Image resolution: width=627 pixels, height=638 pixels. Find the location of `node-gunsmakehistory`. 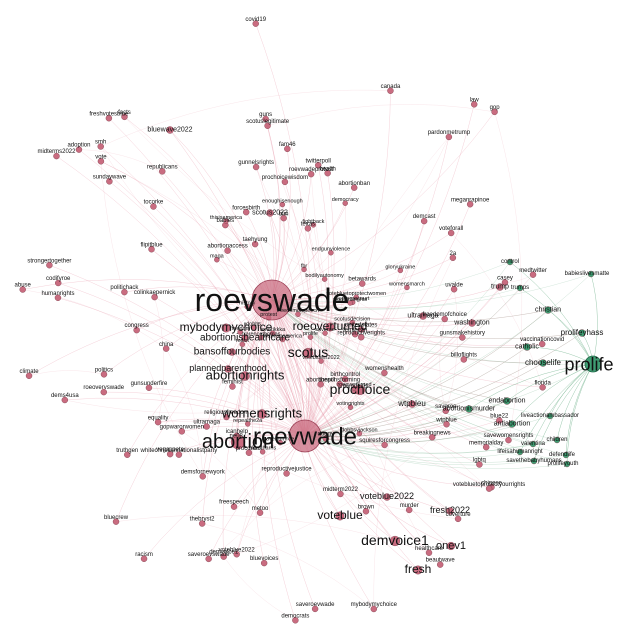

node-gunsmakehistory is located at coordinates (462, 337).